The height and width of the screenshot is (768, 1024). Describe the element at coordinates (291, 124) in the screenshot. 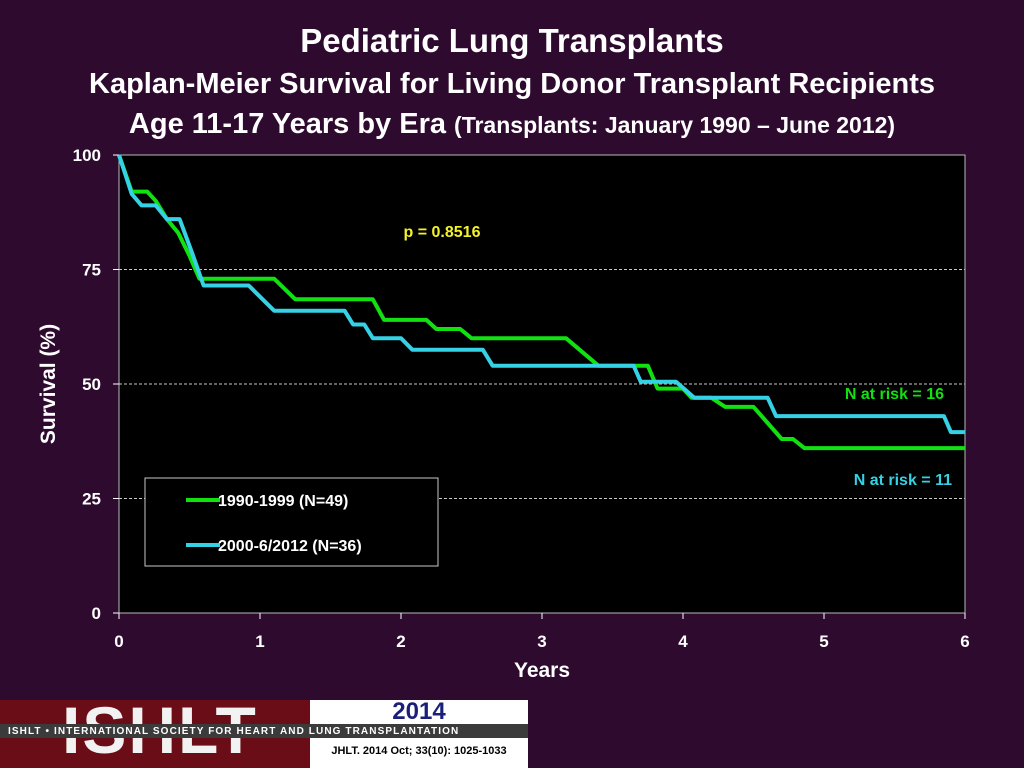

I see `subtitle-era-text: Age 11-17 Years by Era` at that location.